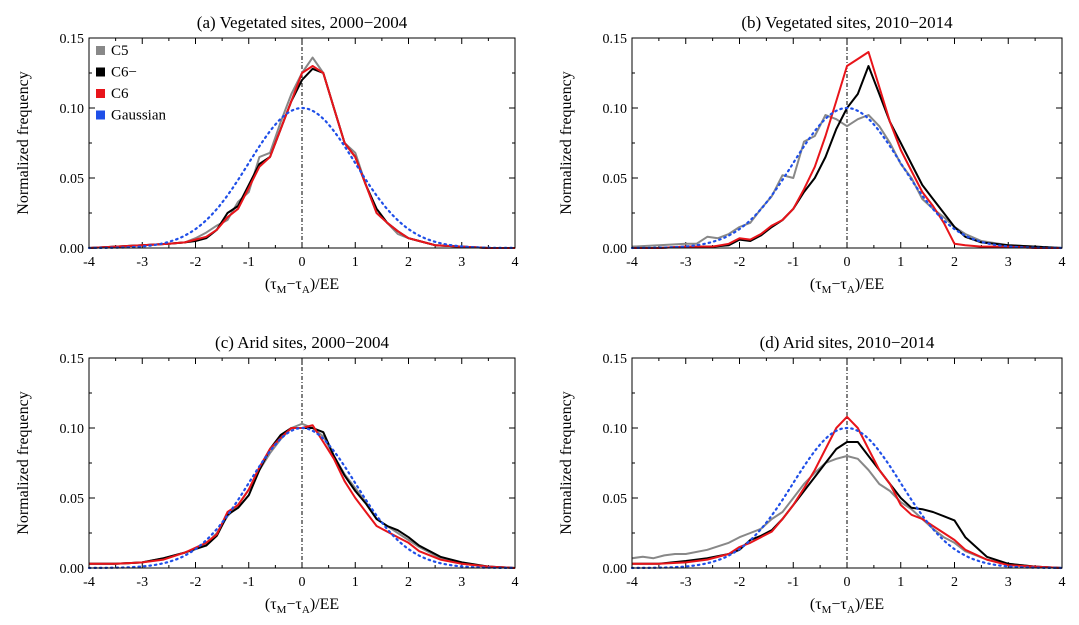  I want to click on legend-label: C6, so click(120, 94).